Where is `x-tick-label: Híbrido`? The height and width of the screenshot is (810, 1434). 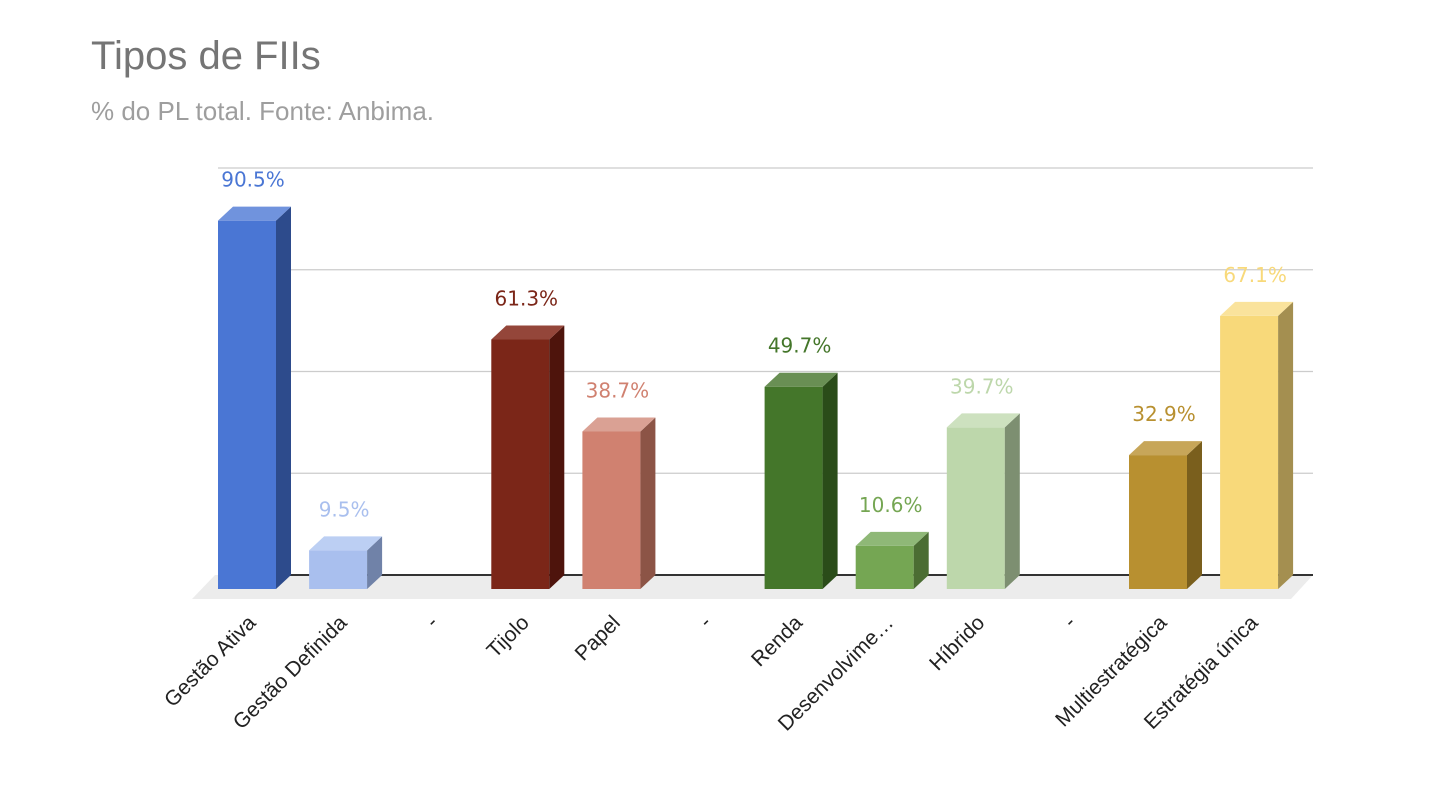 x-tick-label: Híbrido is located at coordinates (957, 643).